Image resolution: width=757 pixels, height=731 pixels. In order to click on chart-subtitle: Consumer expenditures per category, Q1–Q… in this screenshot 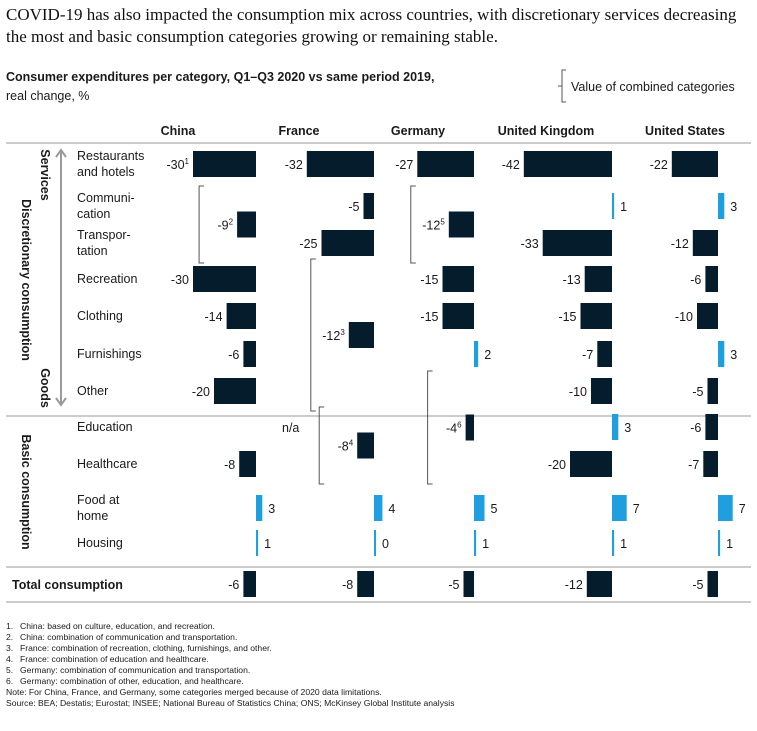, I will do `click(220, 77)`.